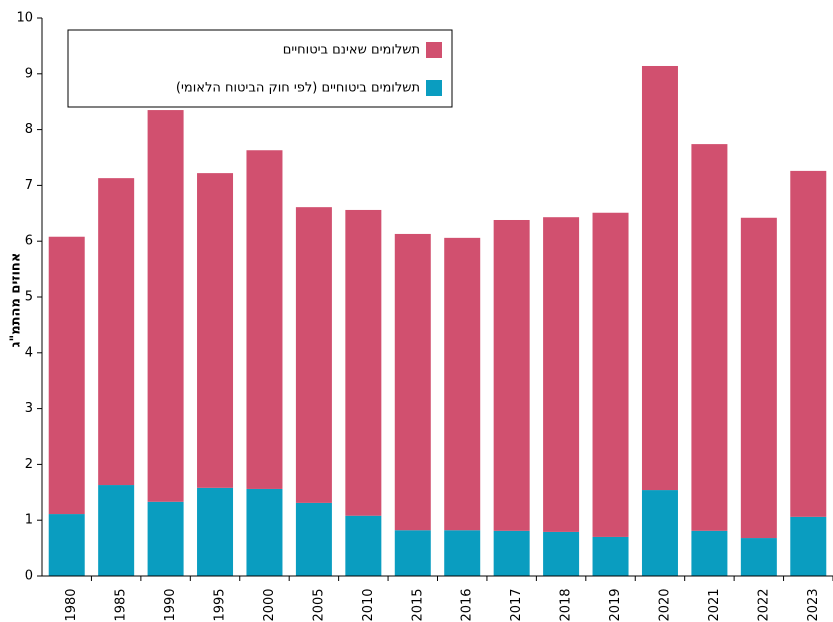  Describe the element at coordinates (714, 604) in the screenshot. I see `x-tick-label: 2021` at that location.